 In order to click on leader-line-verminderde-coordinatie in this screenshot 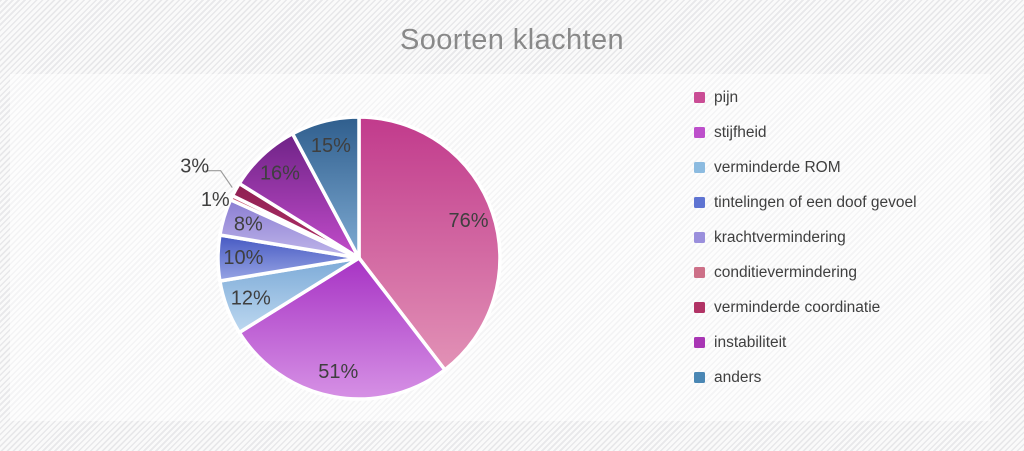, I will do `click(219, 179)`.